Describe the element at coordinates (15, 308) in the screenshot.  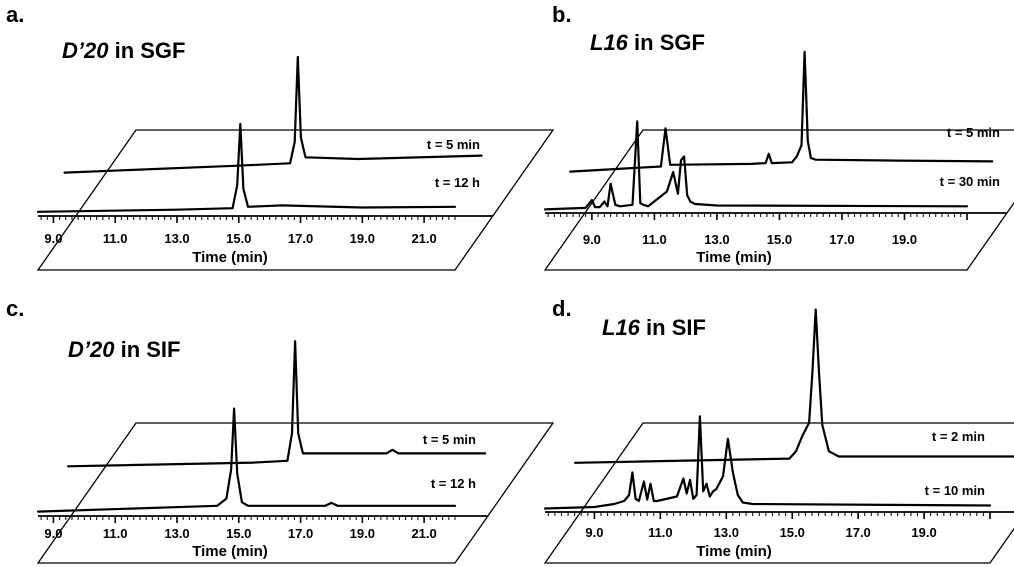
I see `panel-letter: c.` at that location.